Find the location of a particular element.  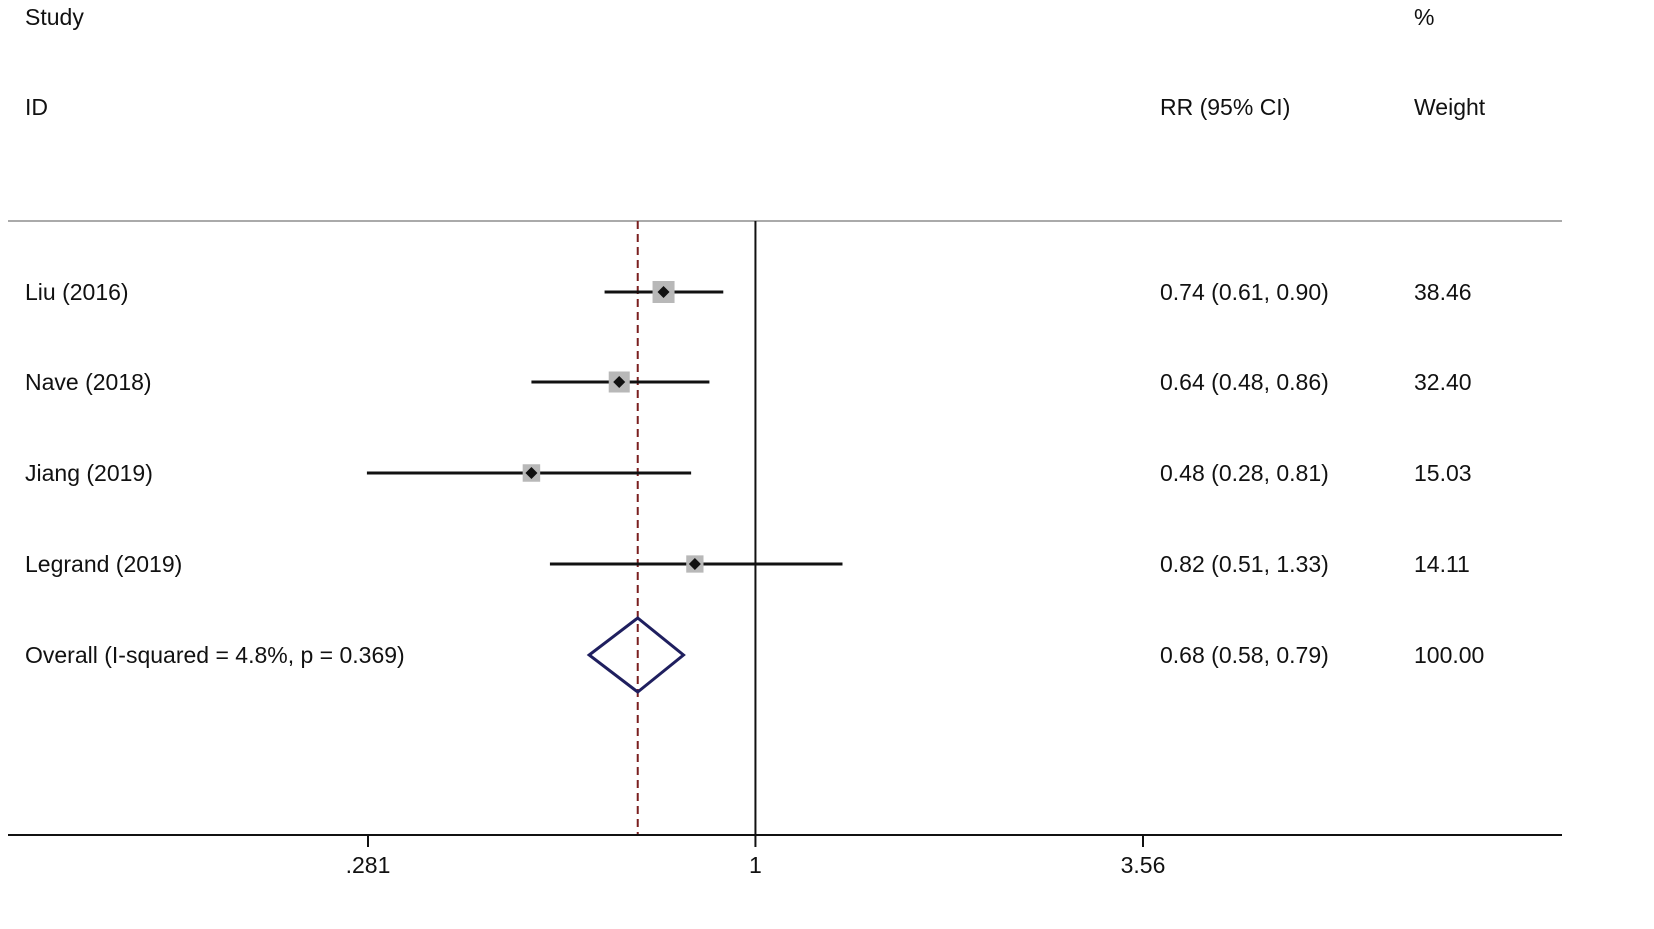

overall-estimate-text: 0.68 (0.58, 0.79) is located at coordinates (1244, 655).